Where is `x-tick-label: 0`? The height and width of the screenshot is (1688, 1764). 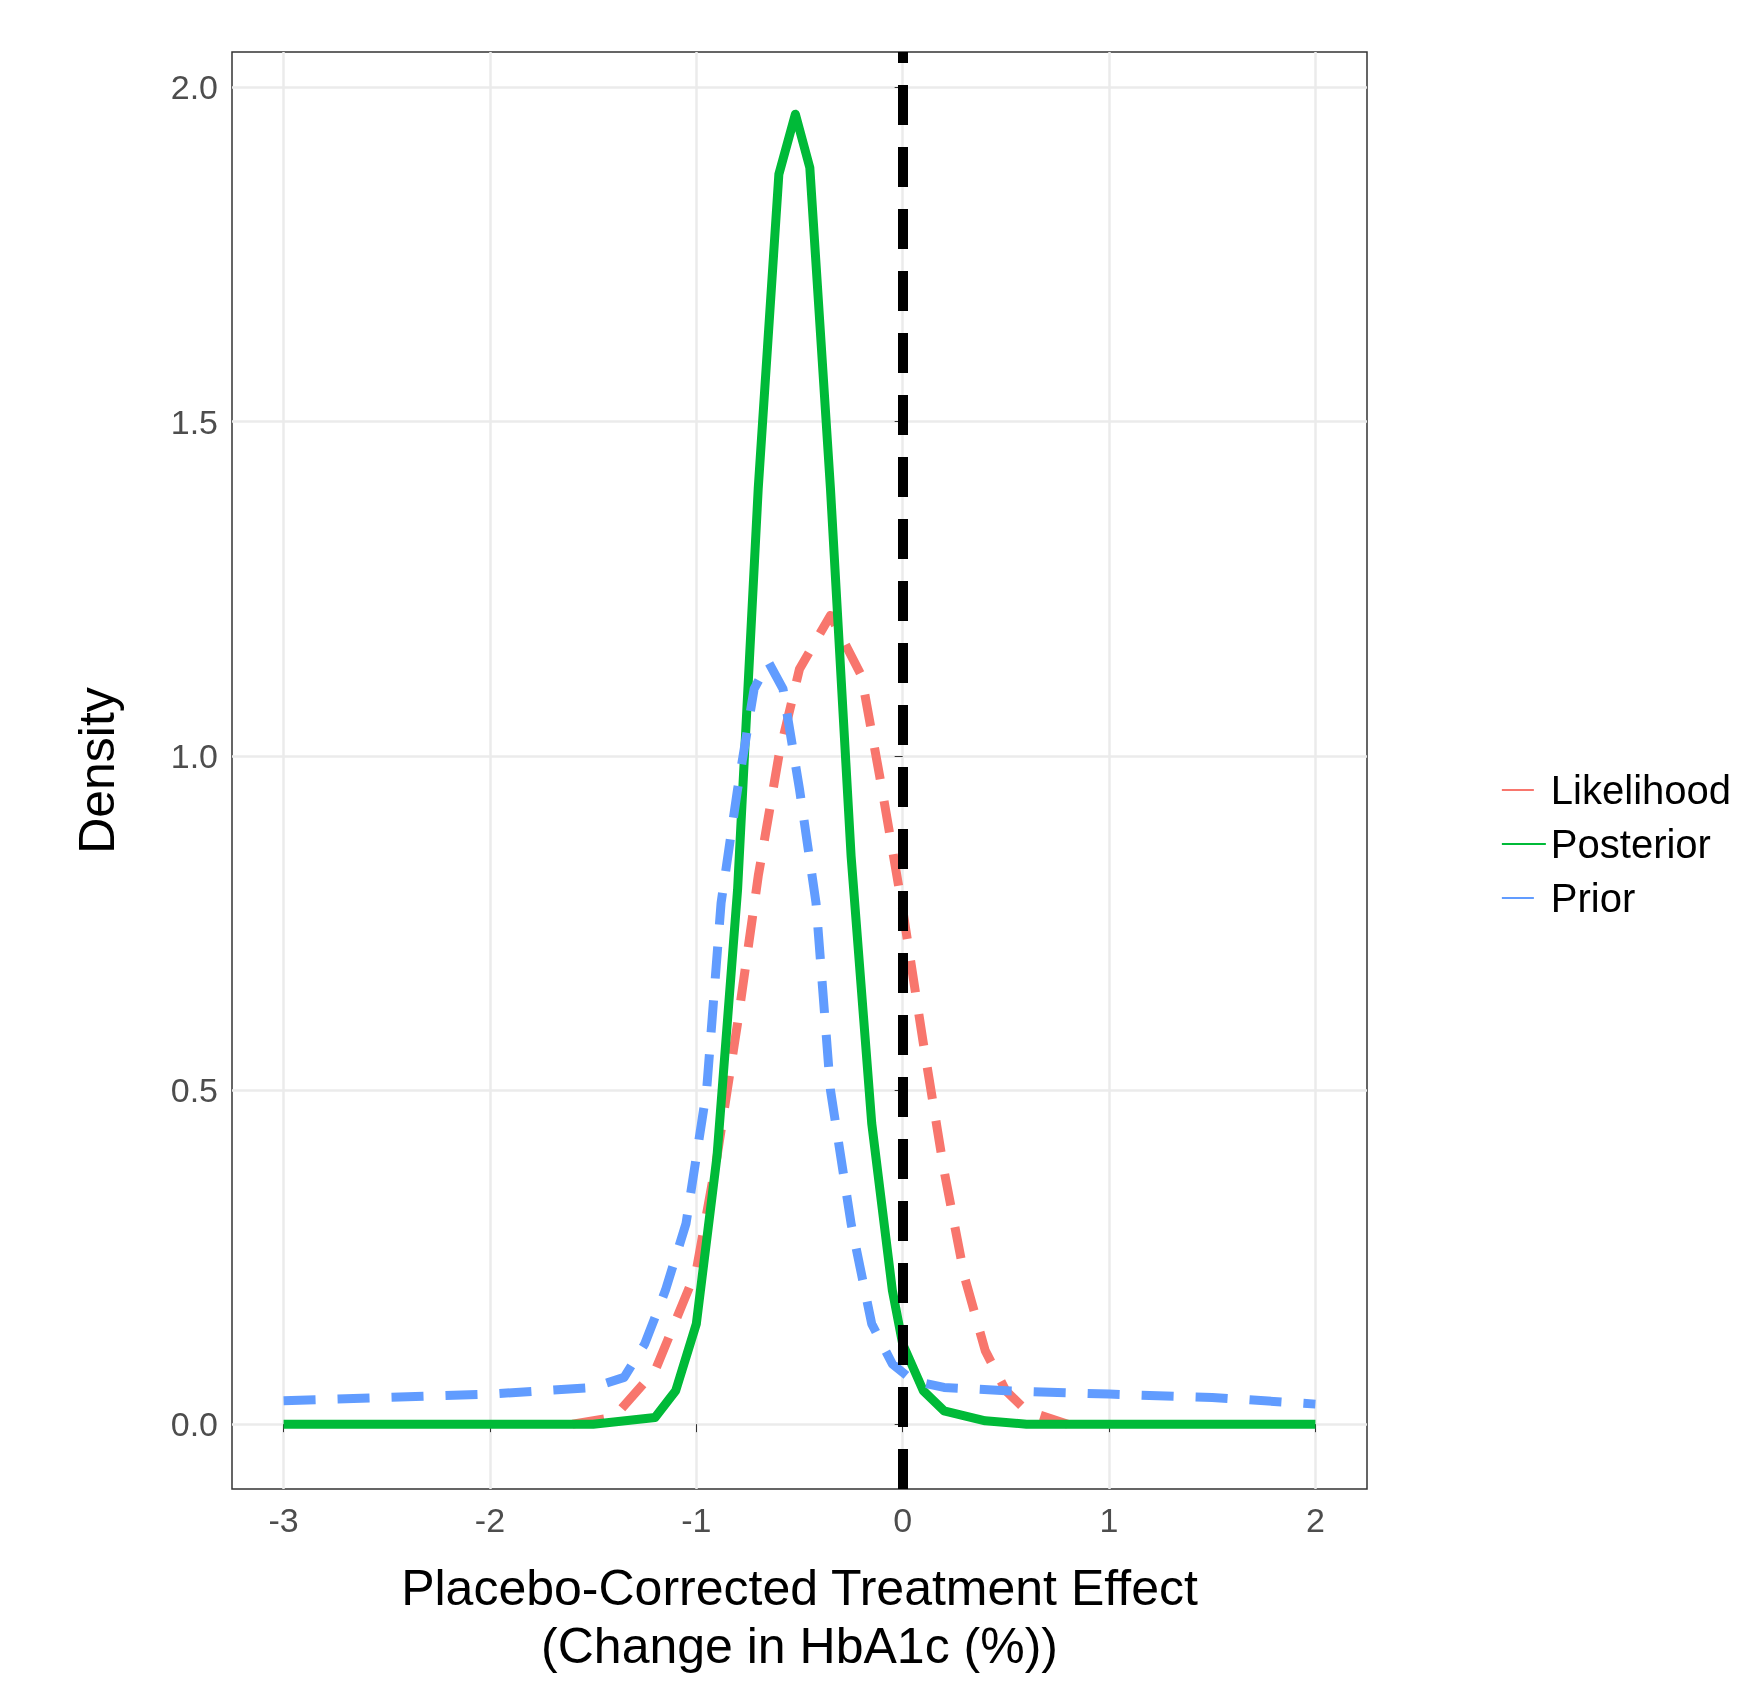
x-tick-label: 0 is located at coordinates (903, 1520).